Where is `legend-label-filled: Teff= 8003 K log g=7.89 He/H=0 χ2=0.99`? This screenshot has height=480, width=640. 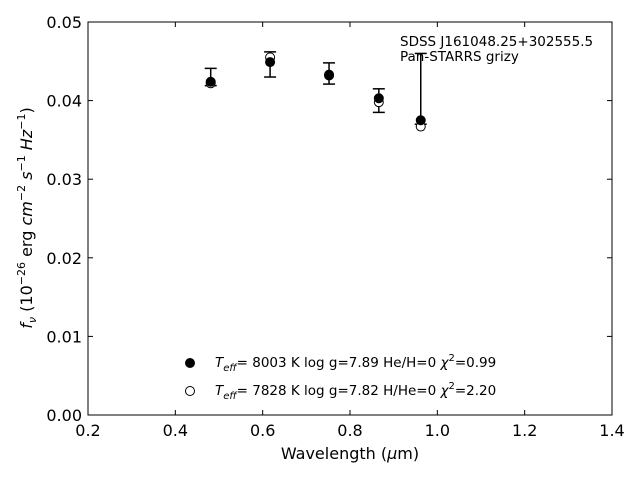 legend-label-filled: Teff= 8003 K log g=7.89 He/H=0 χ2=0.99 is located at coordinates (355, 363).